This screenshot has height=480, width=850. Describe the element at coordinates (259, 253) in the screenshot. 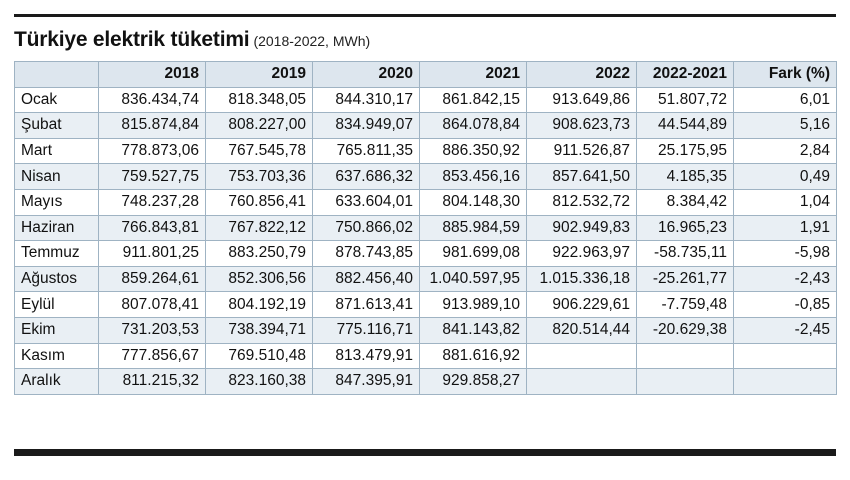

I see `value-2019: 883.250,79` at that location.